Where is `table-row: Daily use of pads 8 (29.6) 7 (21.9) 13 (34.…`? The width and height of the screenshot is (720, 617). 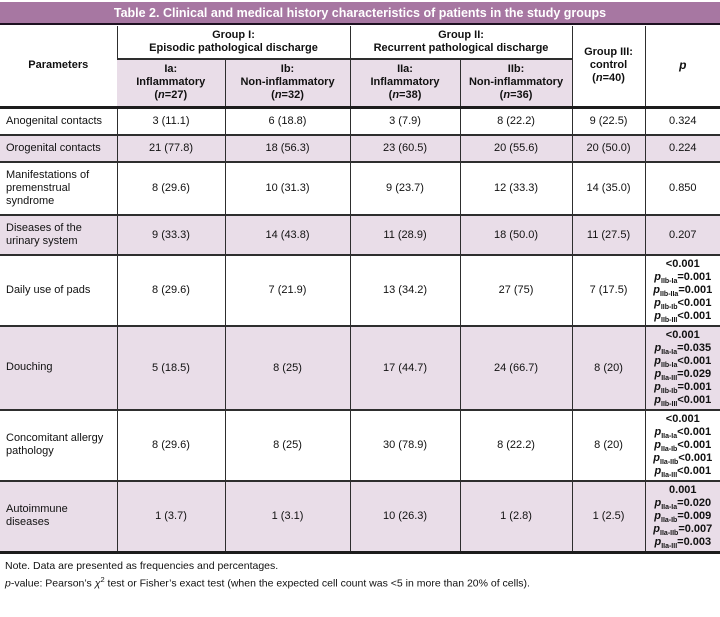 table-row: Daily use of pads 8 (29.6) 7 (21.9) 13 (34.… is located at coordinates (360, 290).